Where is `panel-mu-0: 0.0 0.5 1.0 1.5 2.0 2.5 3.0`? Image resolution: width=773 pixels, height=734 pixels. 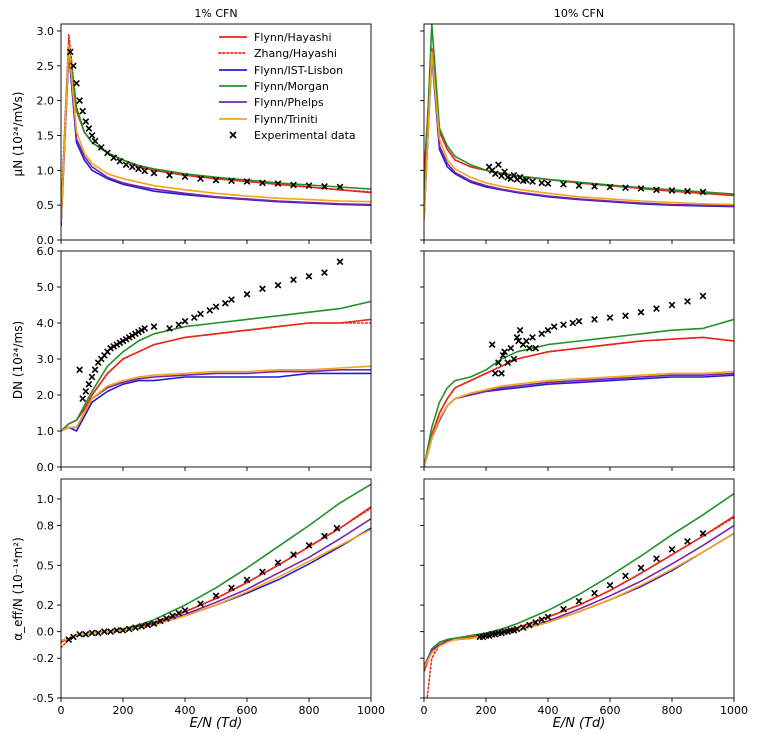 panel-mu-0: 0.0 0.5 1.0 1.5 2.0 2.5 3.0 is located at coordinates (204, 135).